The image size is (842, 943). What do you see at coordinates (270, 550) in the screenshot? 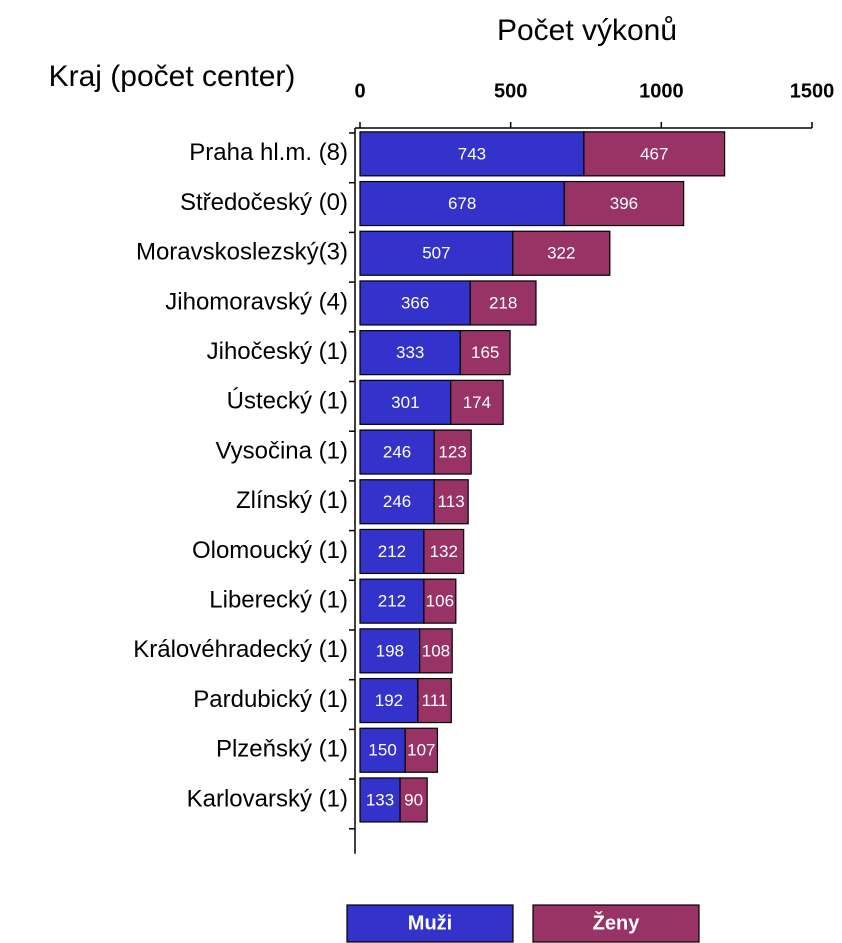
I see `y-tick-label: Olomoucký (1)` at bounding box center [270, 550].